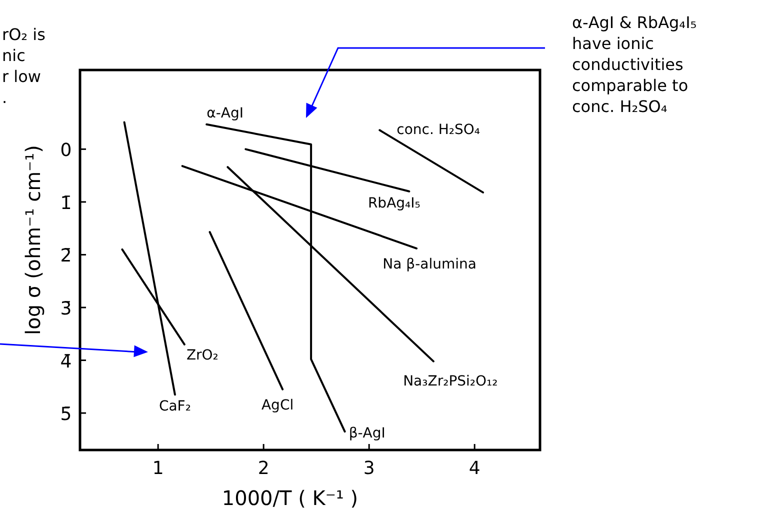  What do you see at coordinates (474, 468) in the screenshot?
I see `x-tick-label: 4` at bounding box center [474, 468].